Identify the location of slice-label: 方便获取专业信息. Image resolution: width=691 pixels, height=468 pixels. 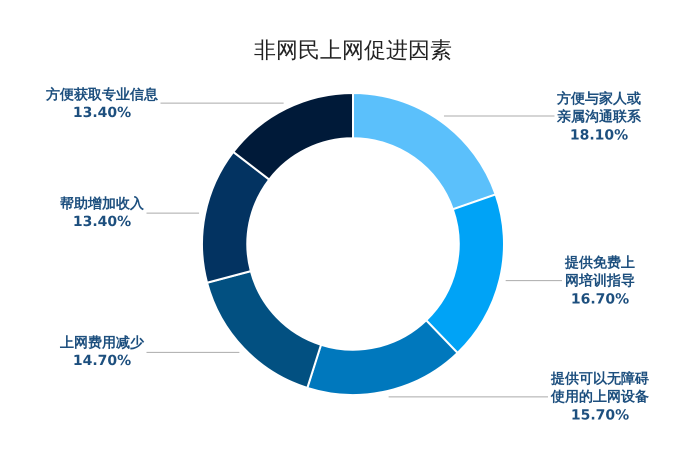
(102, 94).